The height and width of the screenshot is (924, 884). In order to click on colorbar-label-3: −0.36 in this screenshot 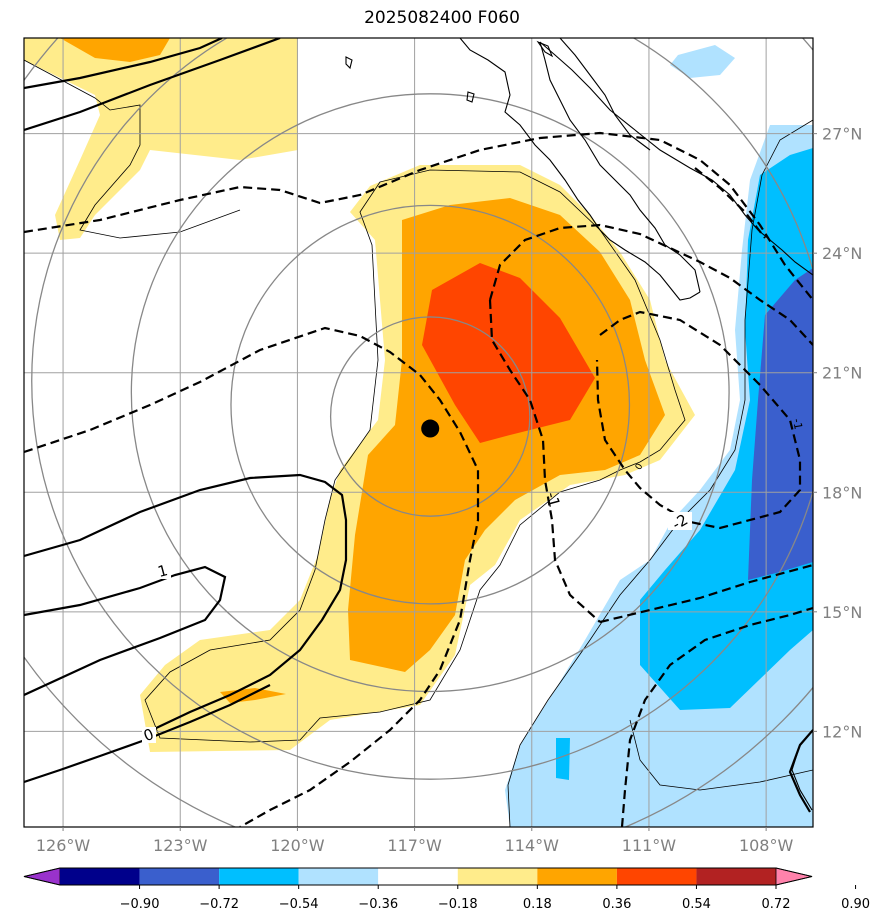, I will do `click(378, 904)`.